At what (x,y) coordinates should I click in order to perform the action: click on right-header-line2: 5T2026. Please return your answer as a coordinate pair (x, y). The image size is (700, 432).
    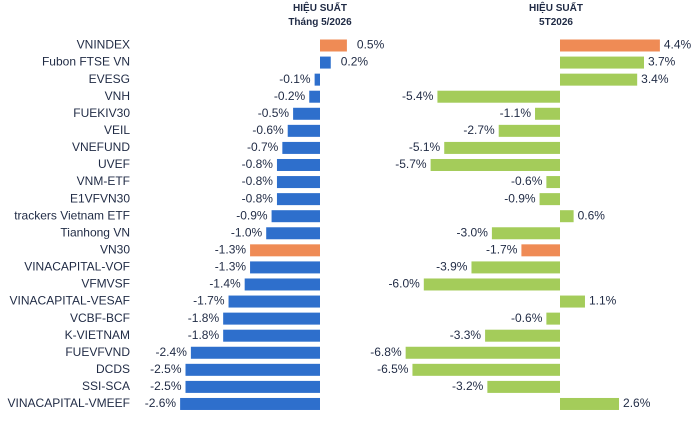
    Looking at the image, I should click on (556, 22).